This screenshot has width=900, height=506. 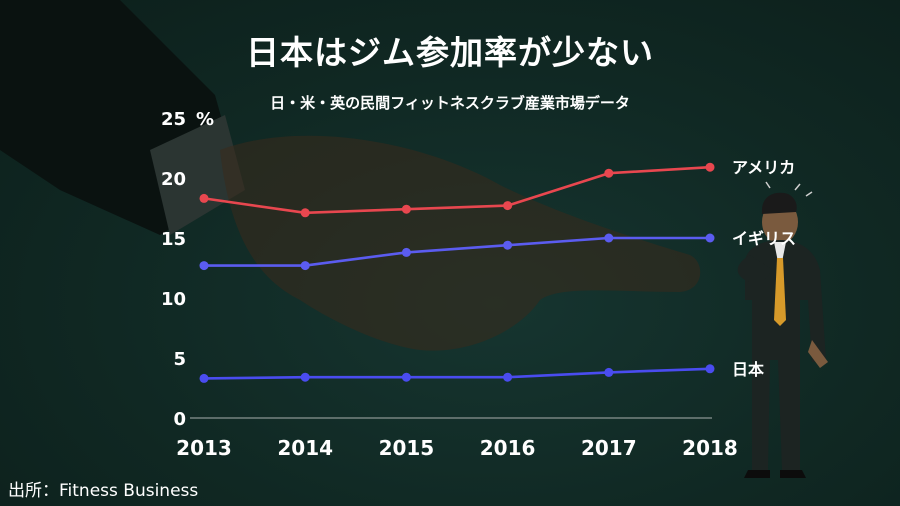 What do you see at coordinates (764, 238) in the screenshot?
I see `series-label: イギリス` at bounding box center [764, 238].